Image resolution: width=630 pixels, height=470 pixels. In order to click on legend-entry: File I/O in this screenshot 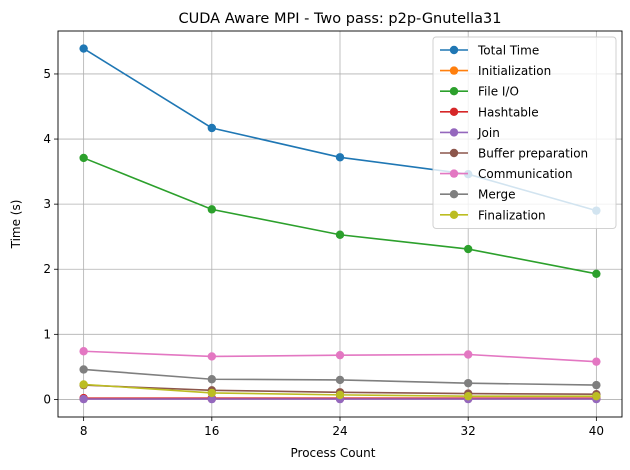, I will do `click(479, 92)`.